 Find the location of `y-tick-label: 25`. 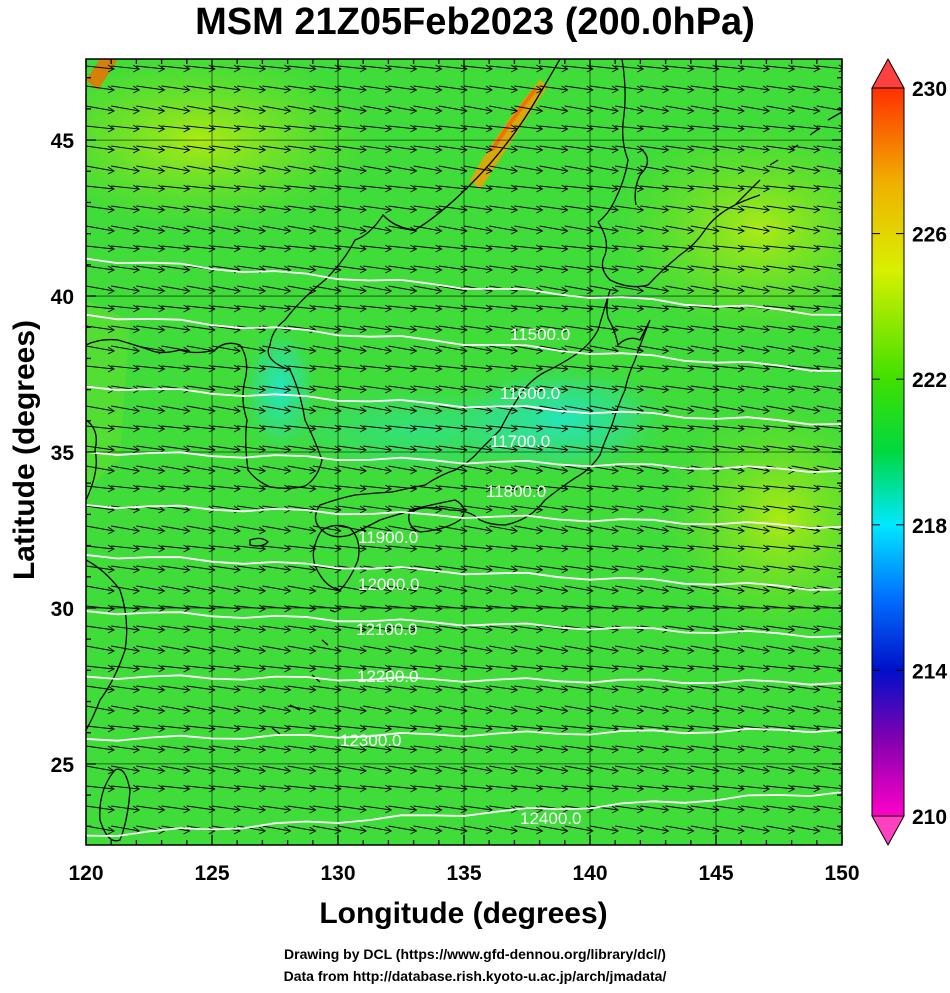

y-tick-label: 25 is located at coordinates (63, 765).